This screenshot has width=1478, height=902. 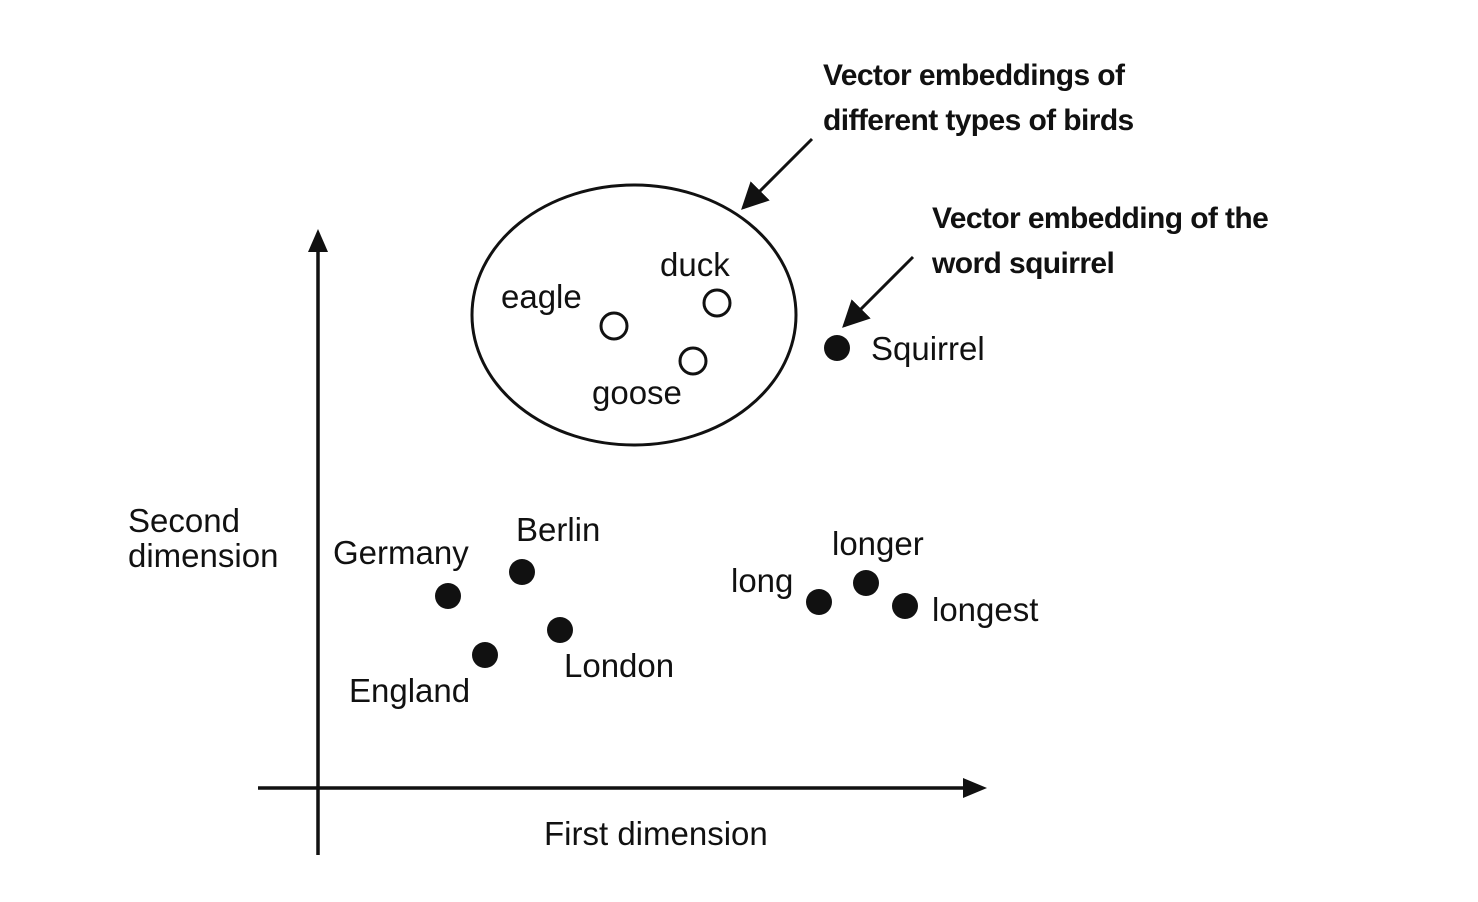 What do you see at coordinates (637, 392) in the screenshot?
I see `label-goose: goose` at bounding box center [637, 392].